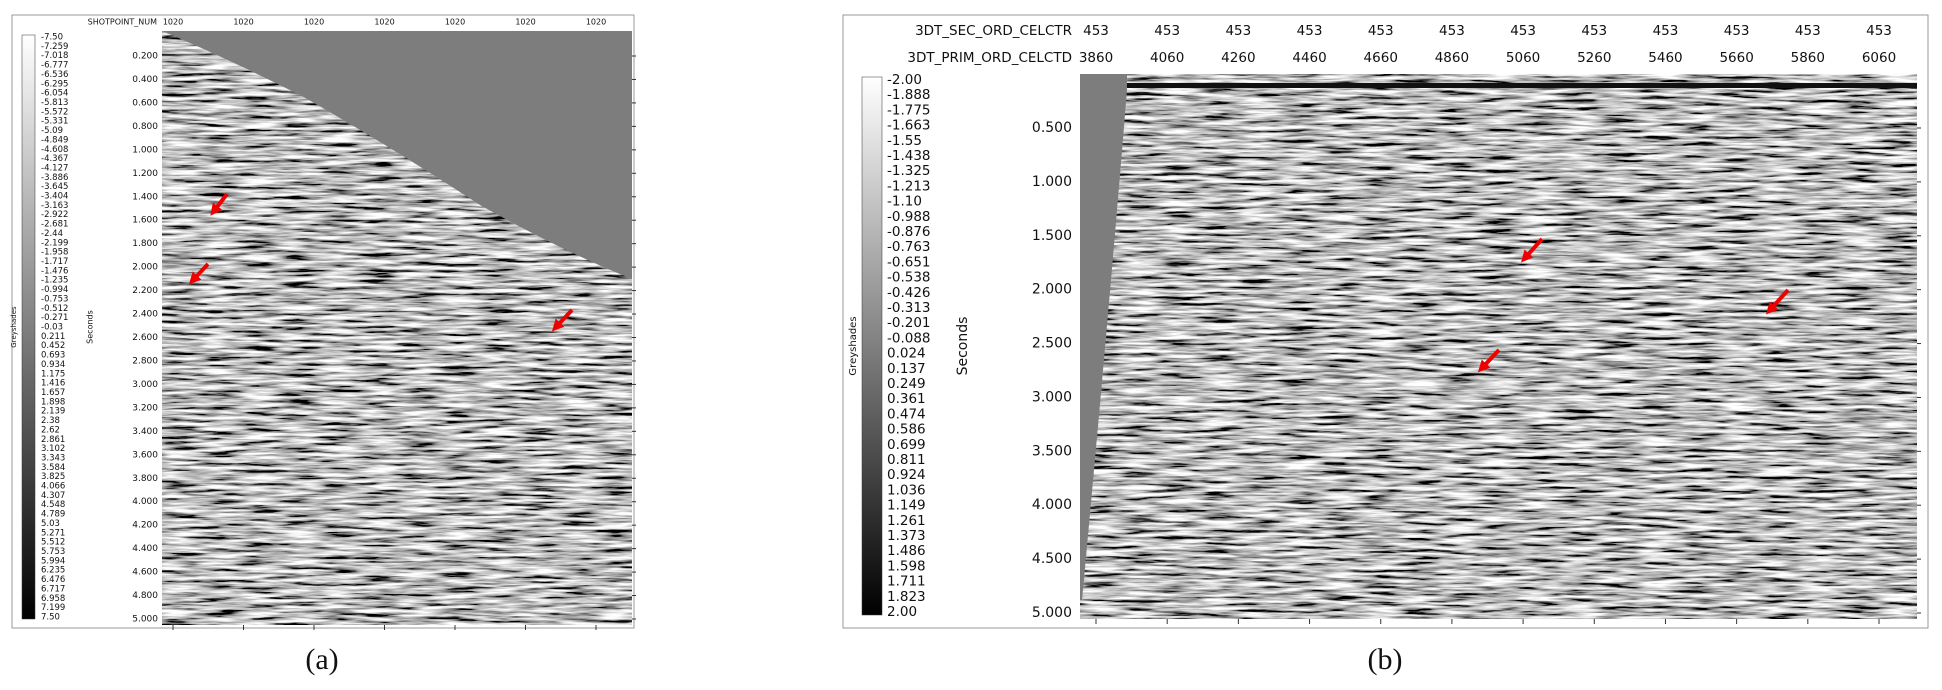 The height and width of the screenshot is (690, 1942). What do you see at coordinates (54, 215) in the screenshot?
I see `colorbar-tick-label: -2.922` at bounding box center [54, 215].